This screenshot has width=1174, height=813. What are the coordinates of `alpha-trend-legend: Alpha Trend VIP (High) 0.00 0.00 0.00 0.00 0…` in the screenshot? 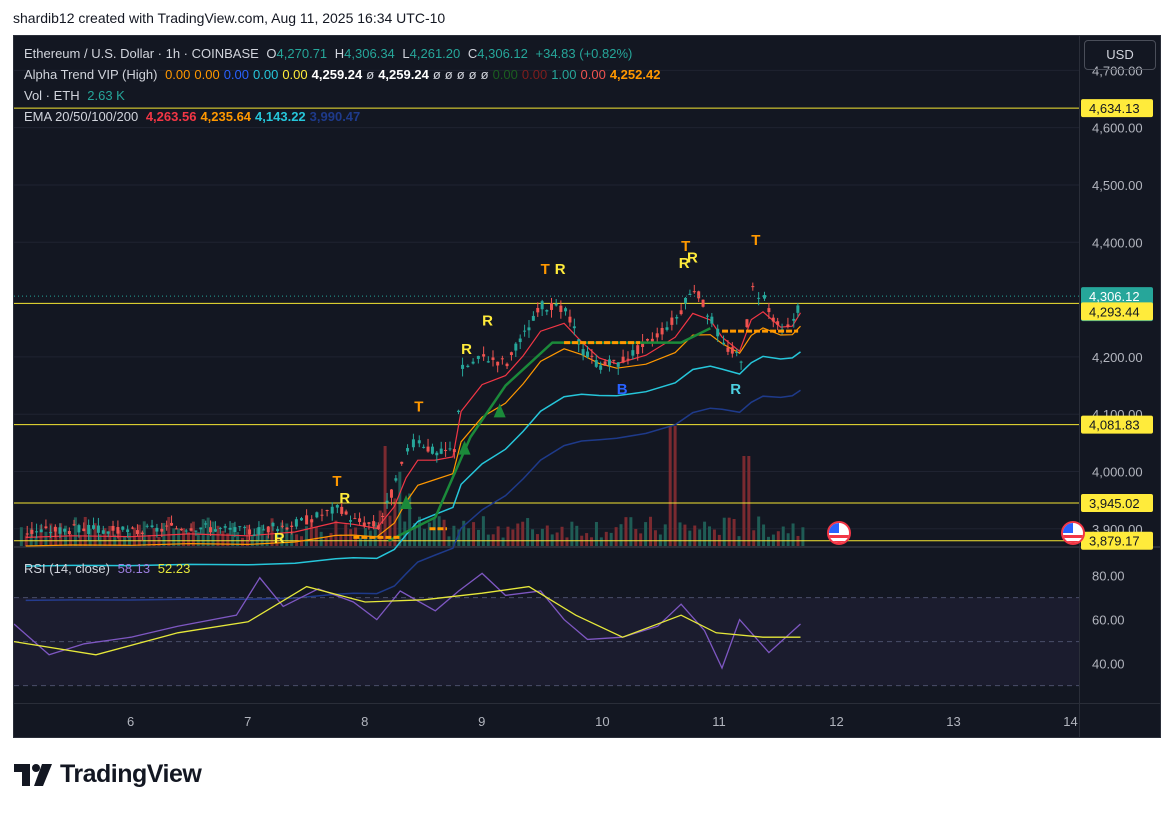 It's located at (346, 74).